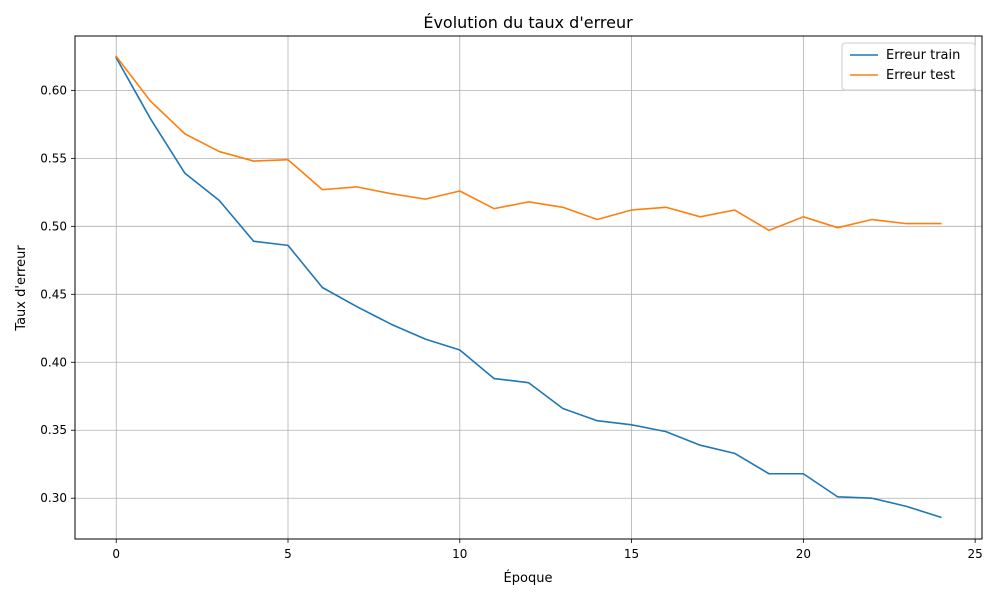 The height and width of the screenshot is (604, 1000). I want to click on x-tick-label: 5, so click(288, 554).